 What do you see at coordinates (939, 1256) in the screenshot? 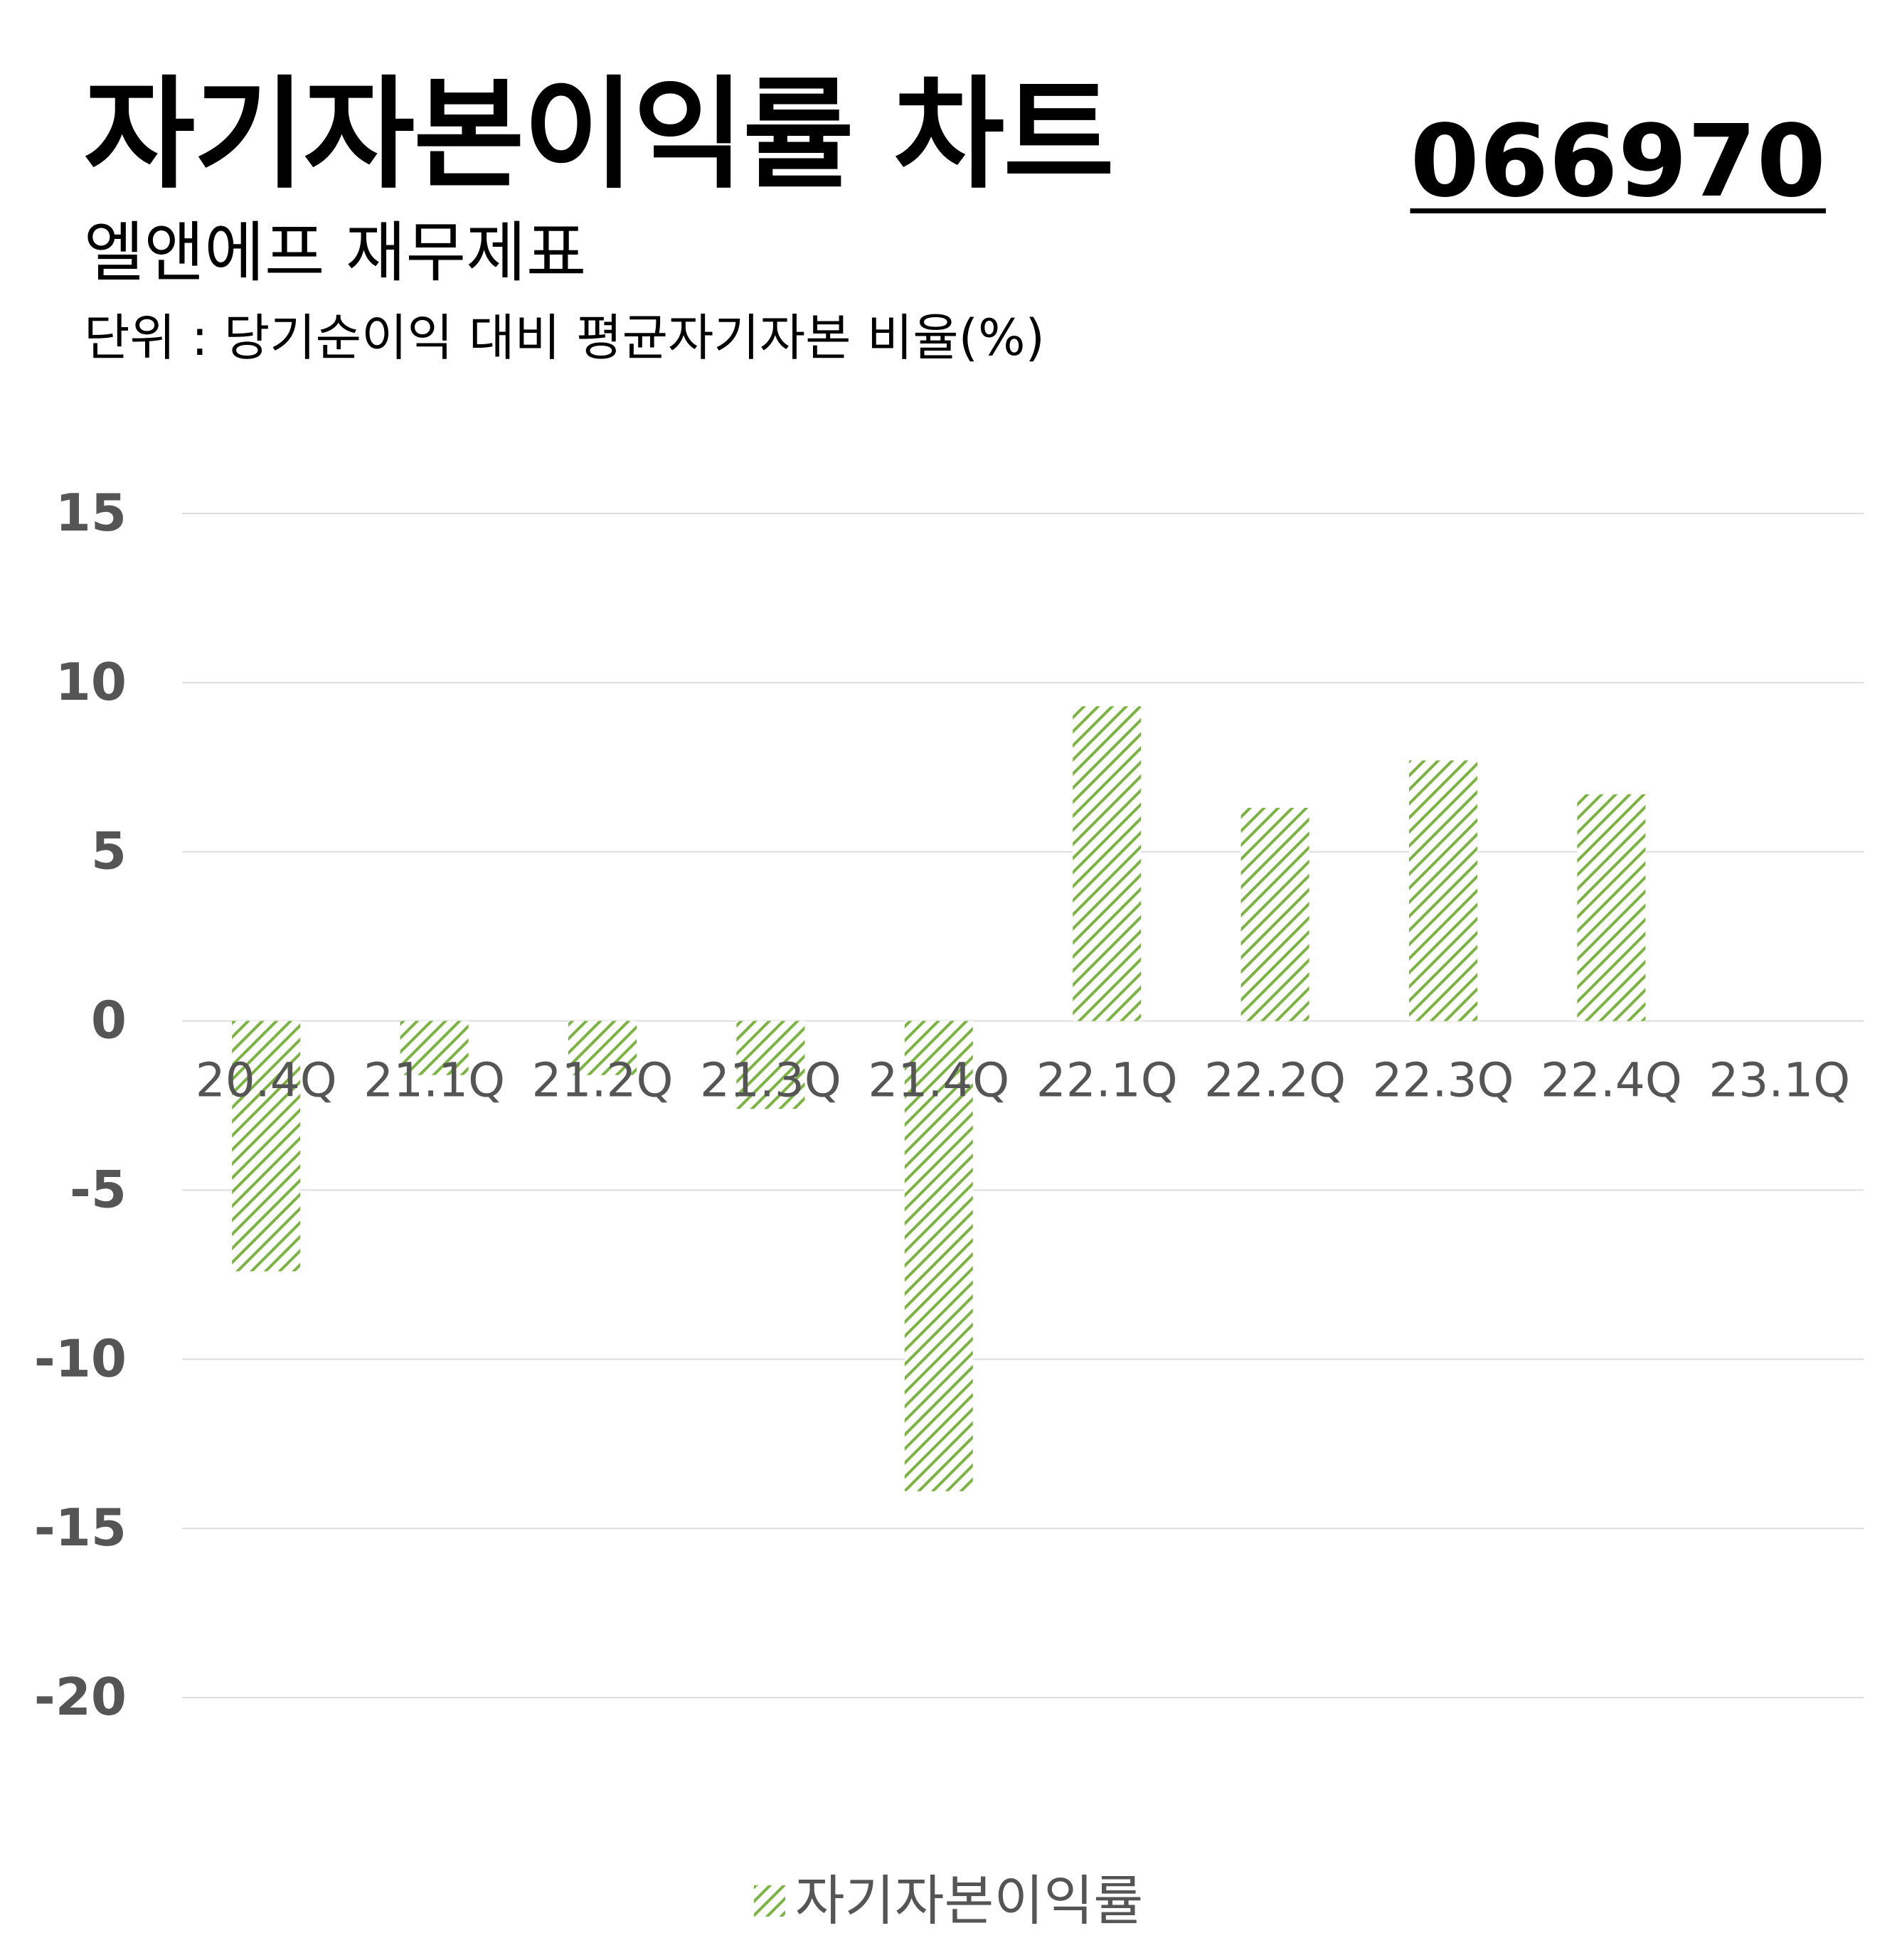
I see `bar-21.4Q` at bounding box center [939, 1256].